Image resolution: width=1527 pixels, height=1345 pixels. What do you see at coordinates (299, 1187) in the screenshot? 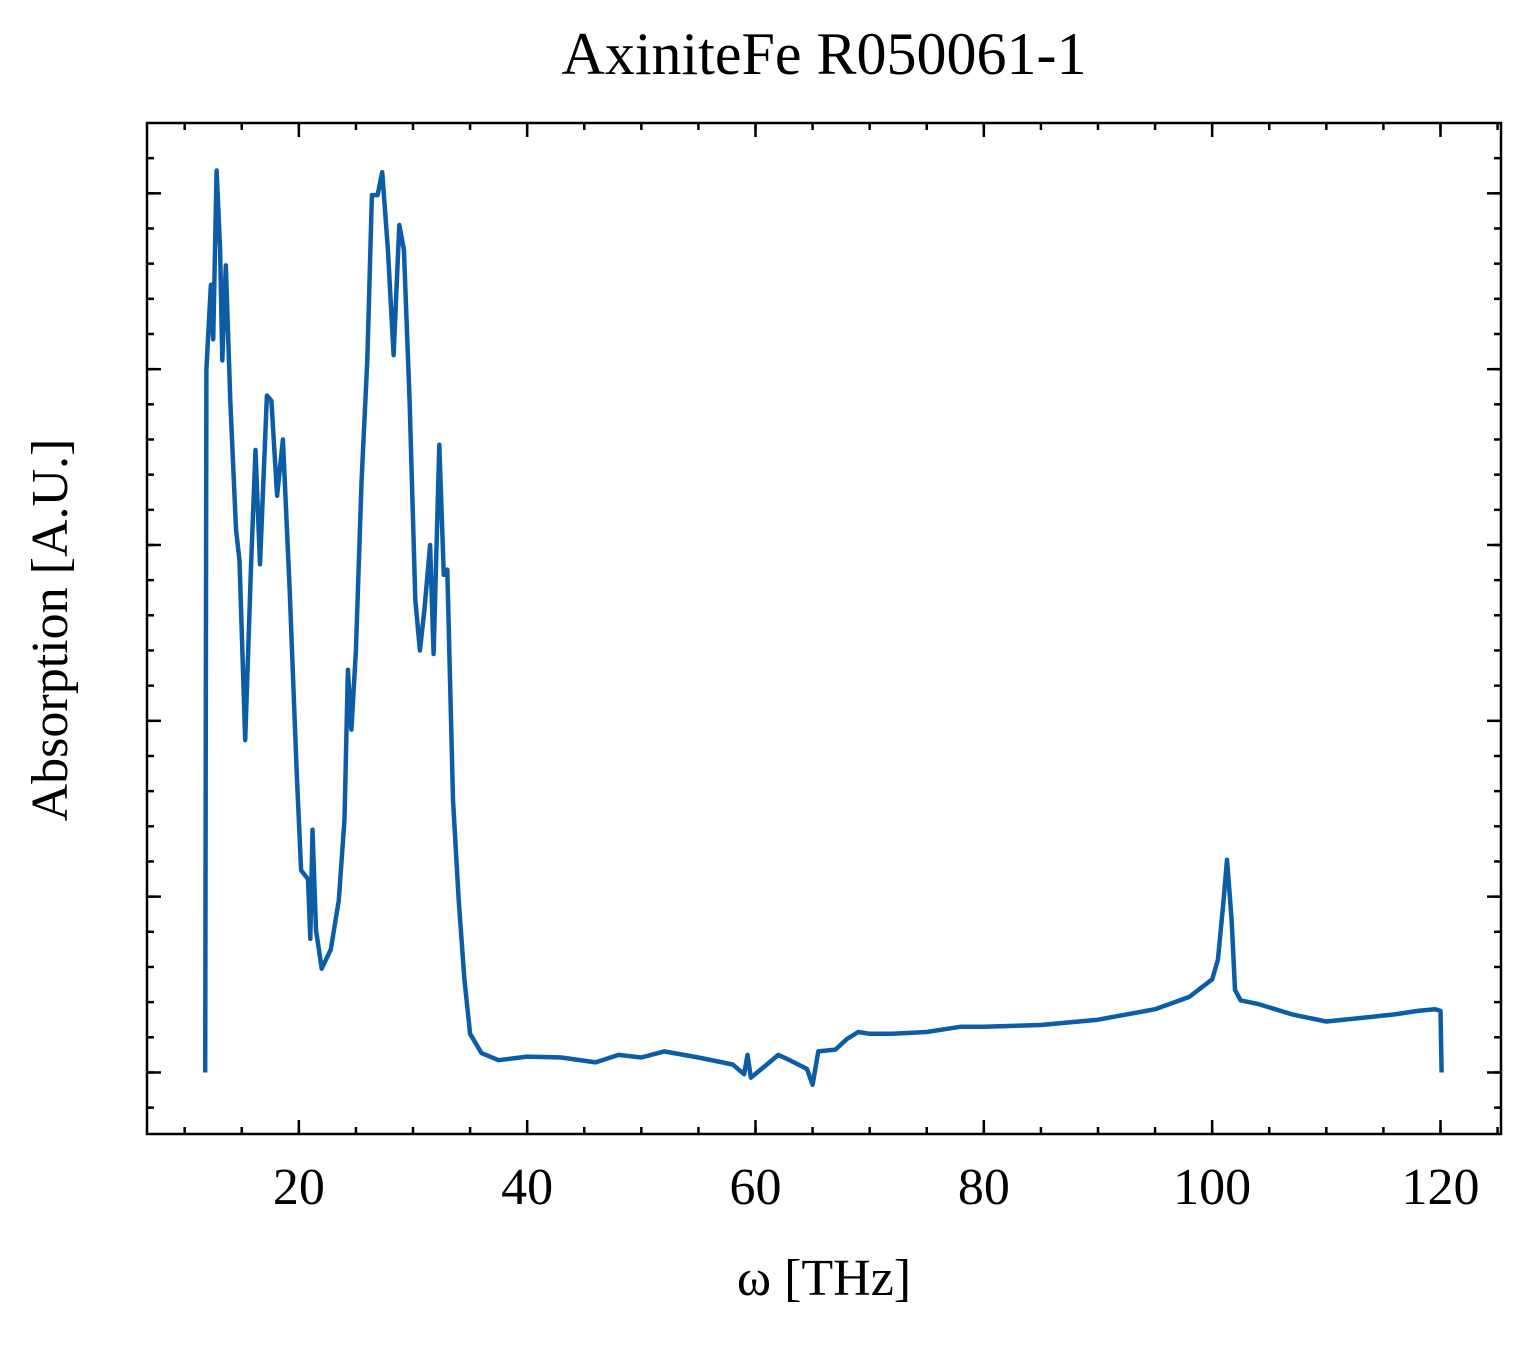
I see `x-tick-label: 20` at bounding box center [299, 1187].